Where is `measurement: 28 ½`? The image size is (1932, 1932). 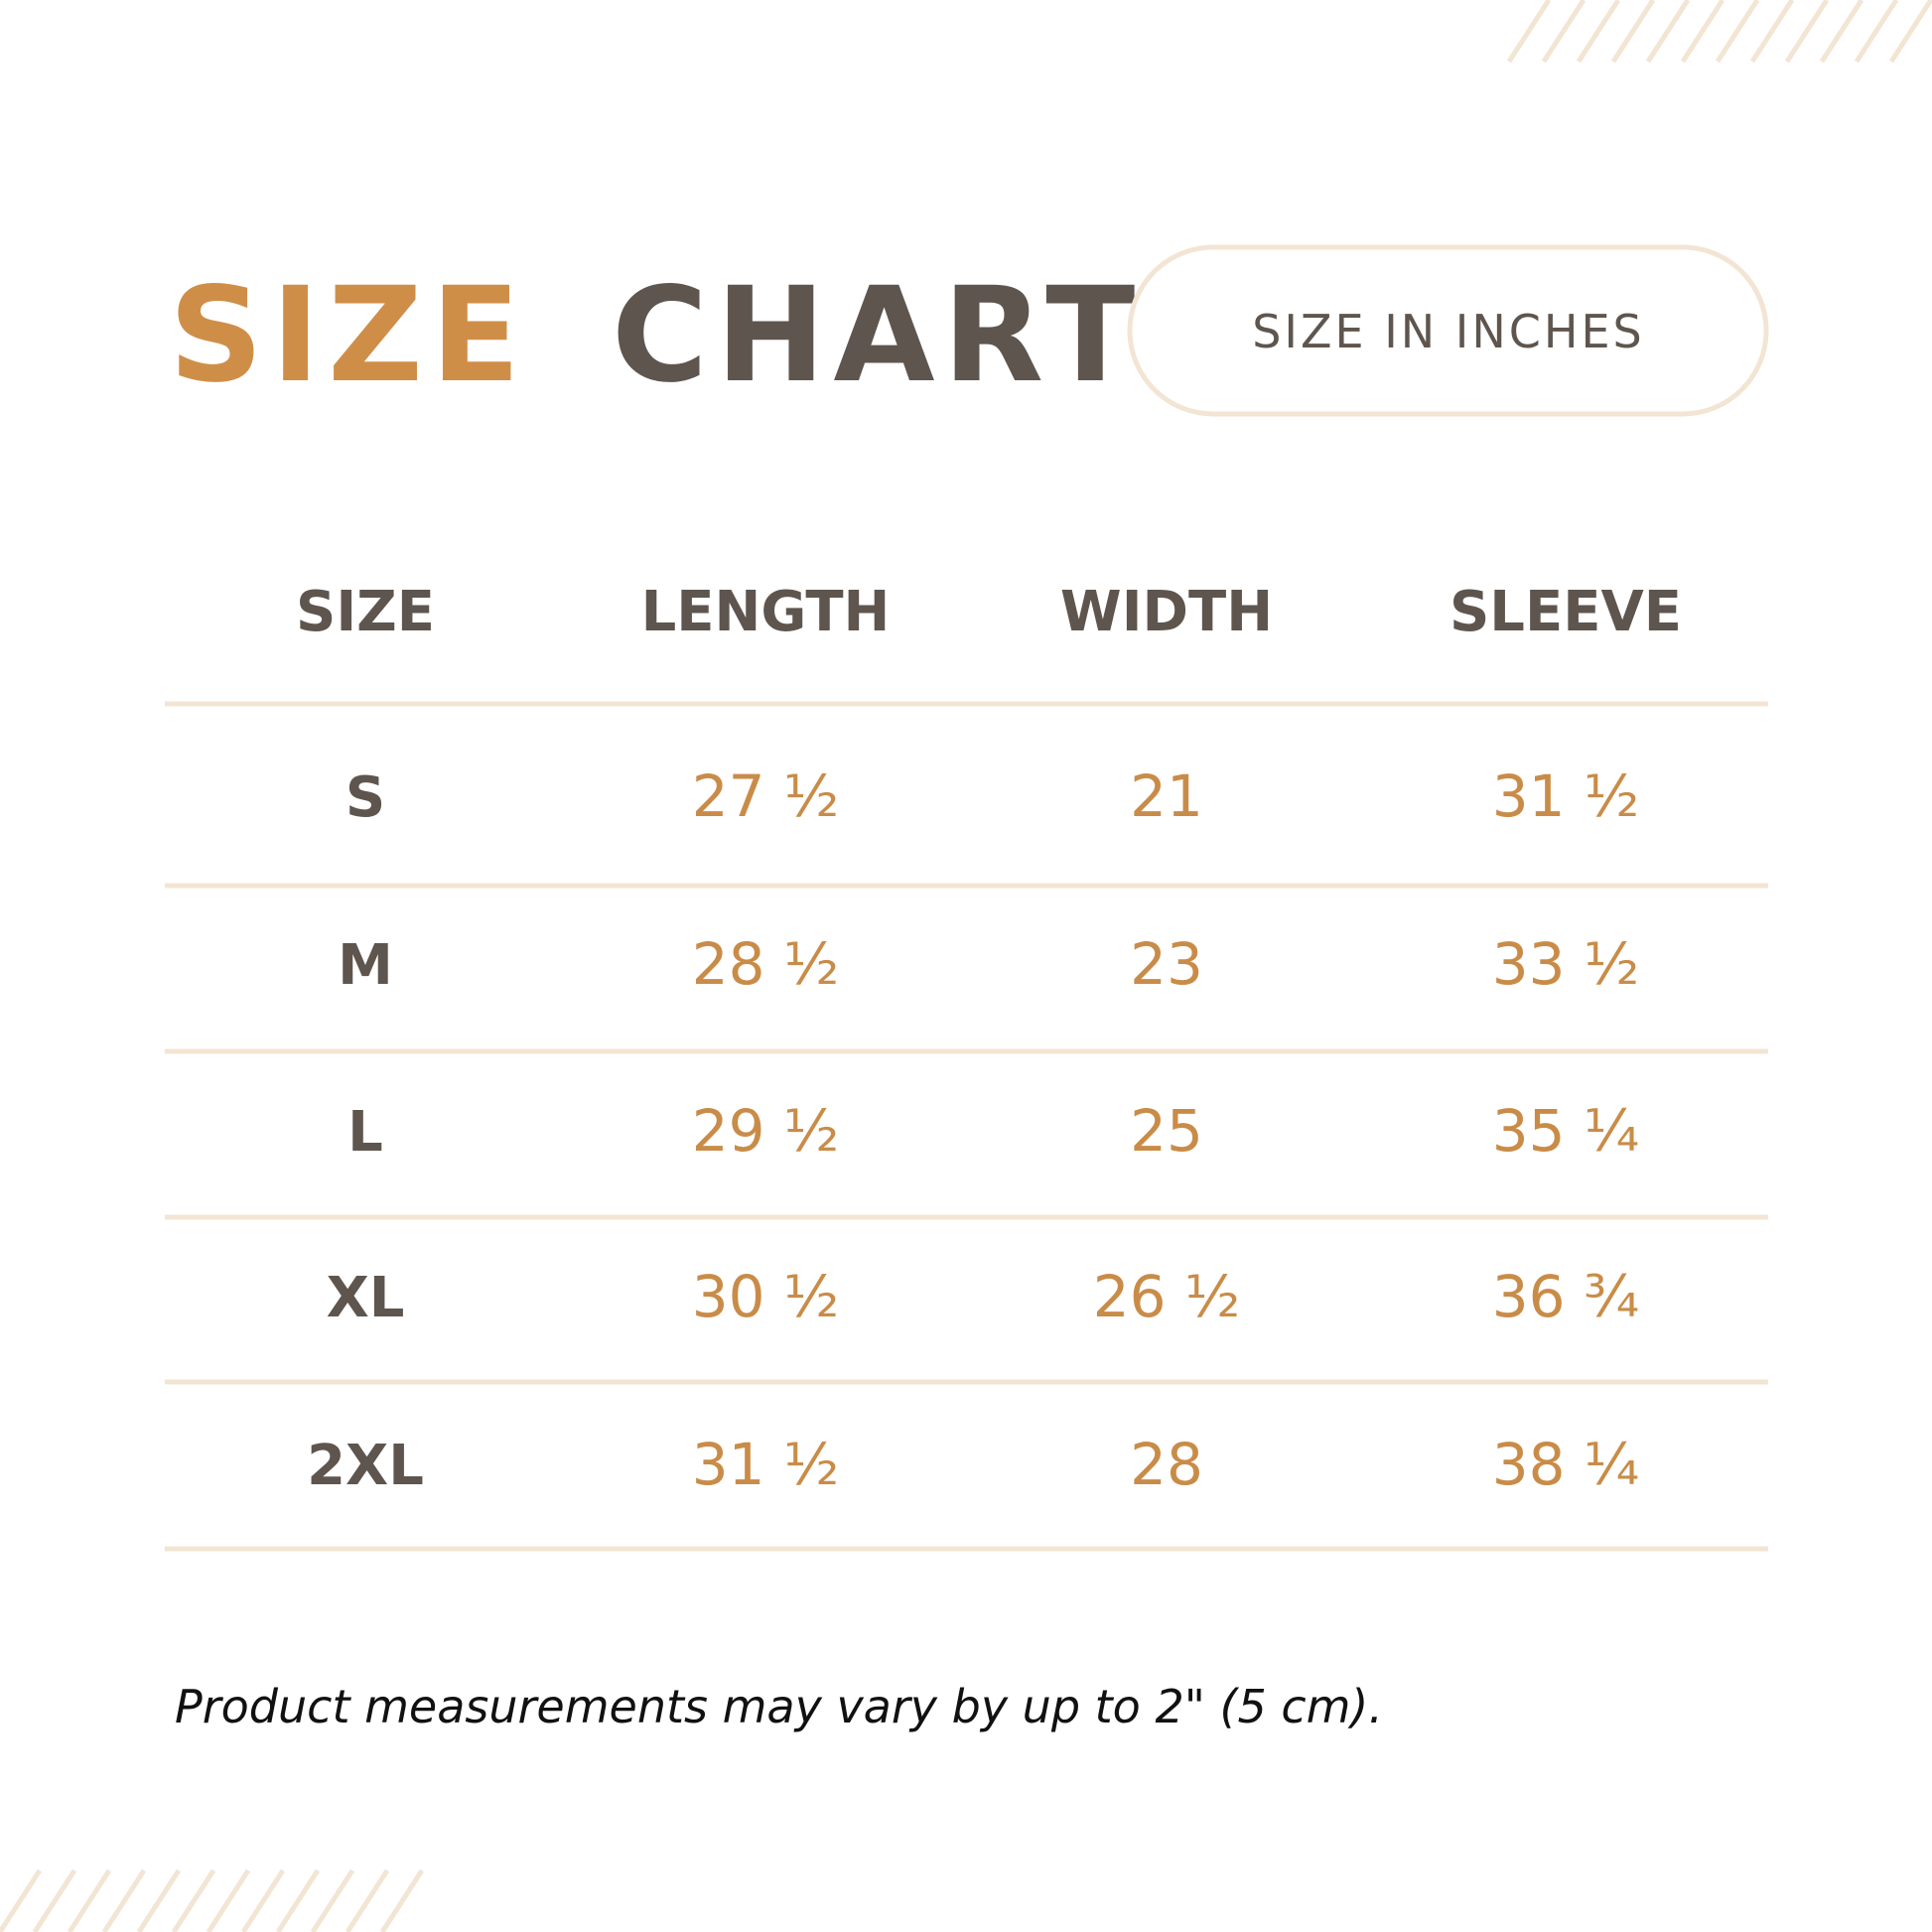 measurement: 28 ½ is located at coordinates (765, 964).